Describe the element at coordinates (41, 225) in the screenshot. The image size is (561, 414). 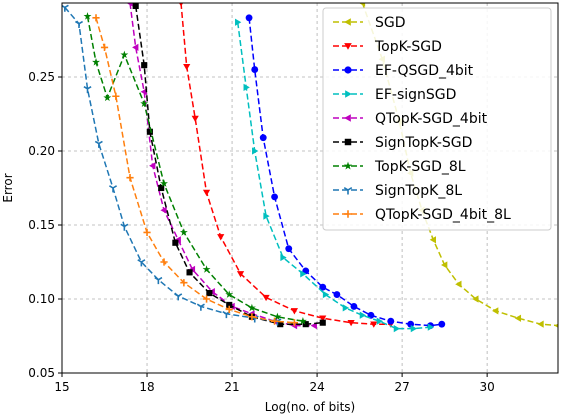
I see `y-tick-label: 0.15` at that location.